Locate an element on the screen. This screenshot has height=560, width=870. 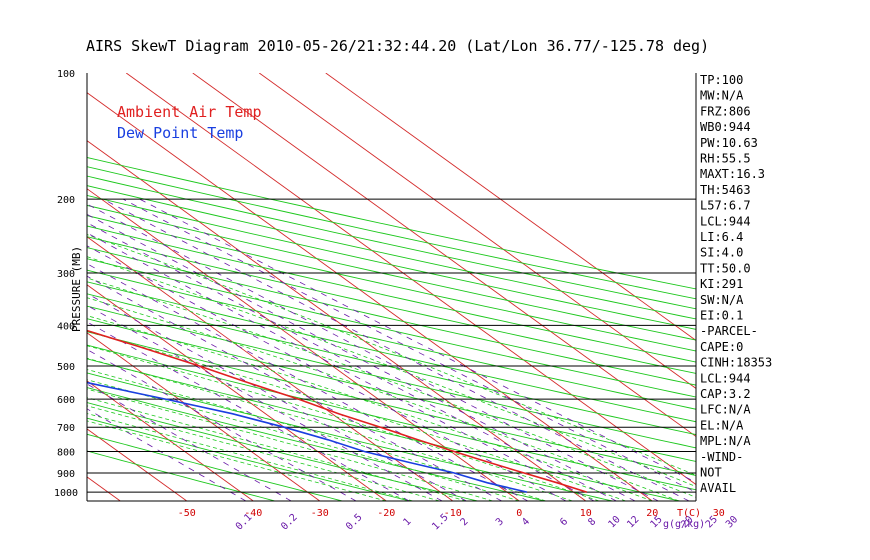
pressure-tick-label: 500 is located at coordinates (66, 367).